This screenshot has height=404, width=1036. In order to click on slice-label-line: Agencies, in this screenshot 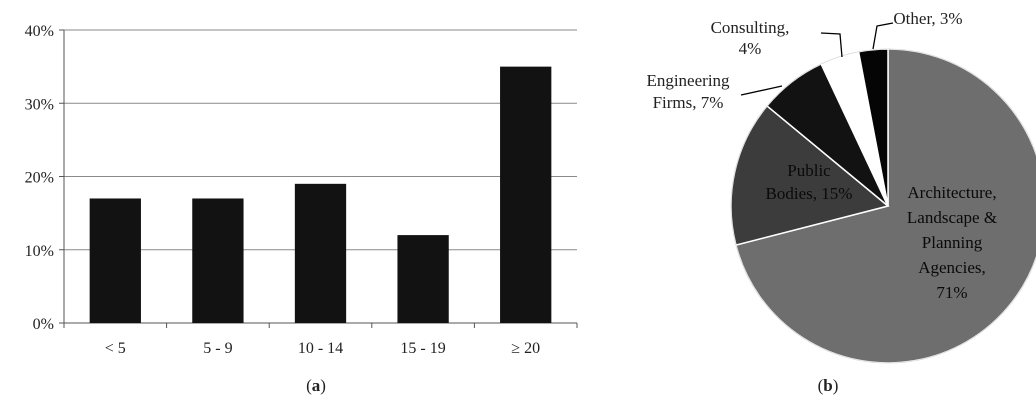, I will do `click(952, 267)`.